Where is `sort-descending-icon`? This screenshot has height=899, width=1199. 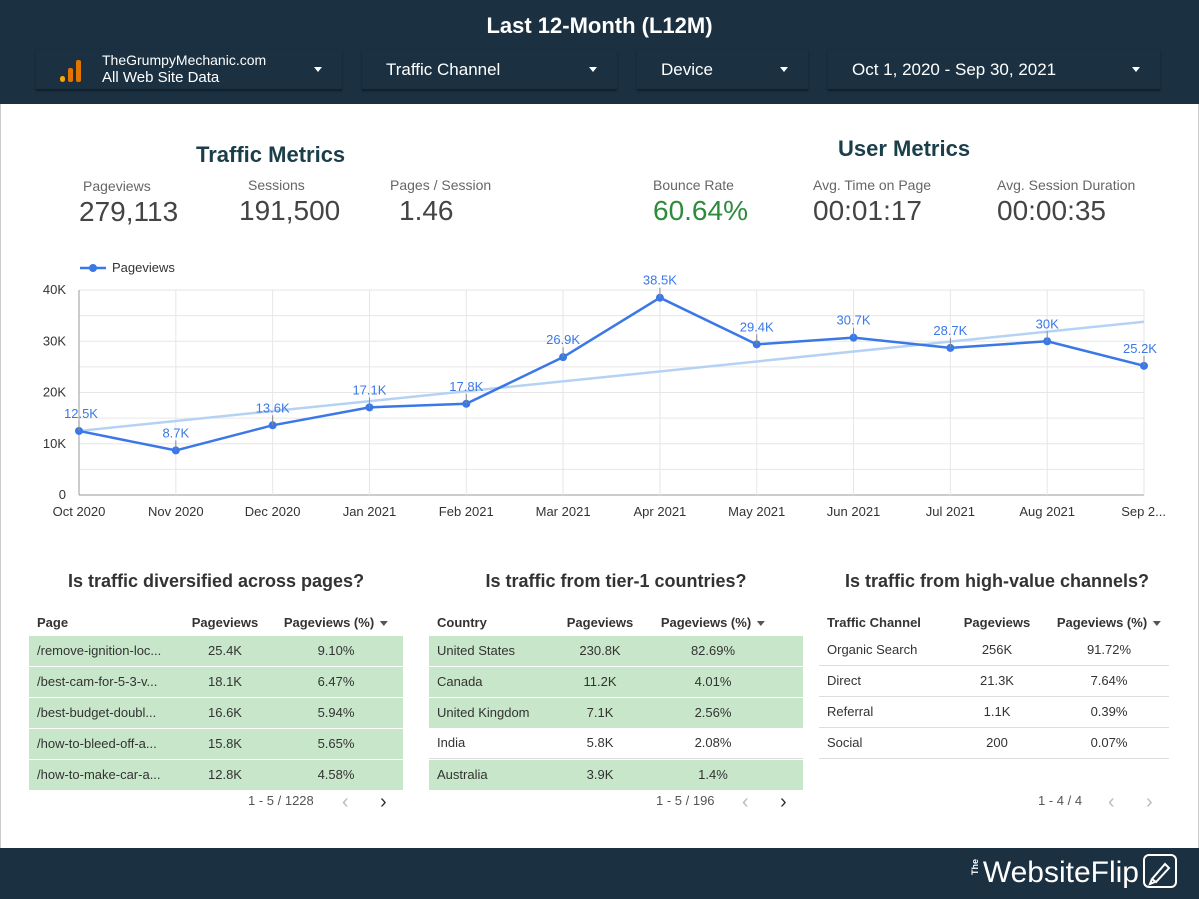
sort-descending-icon is located at coordinates (761, 624).